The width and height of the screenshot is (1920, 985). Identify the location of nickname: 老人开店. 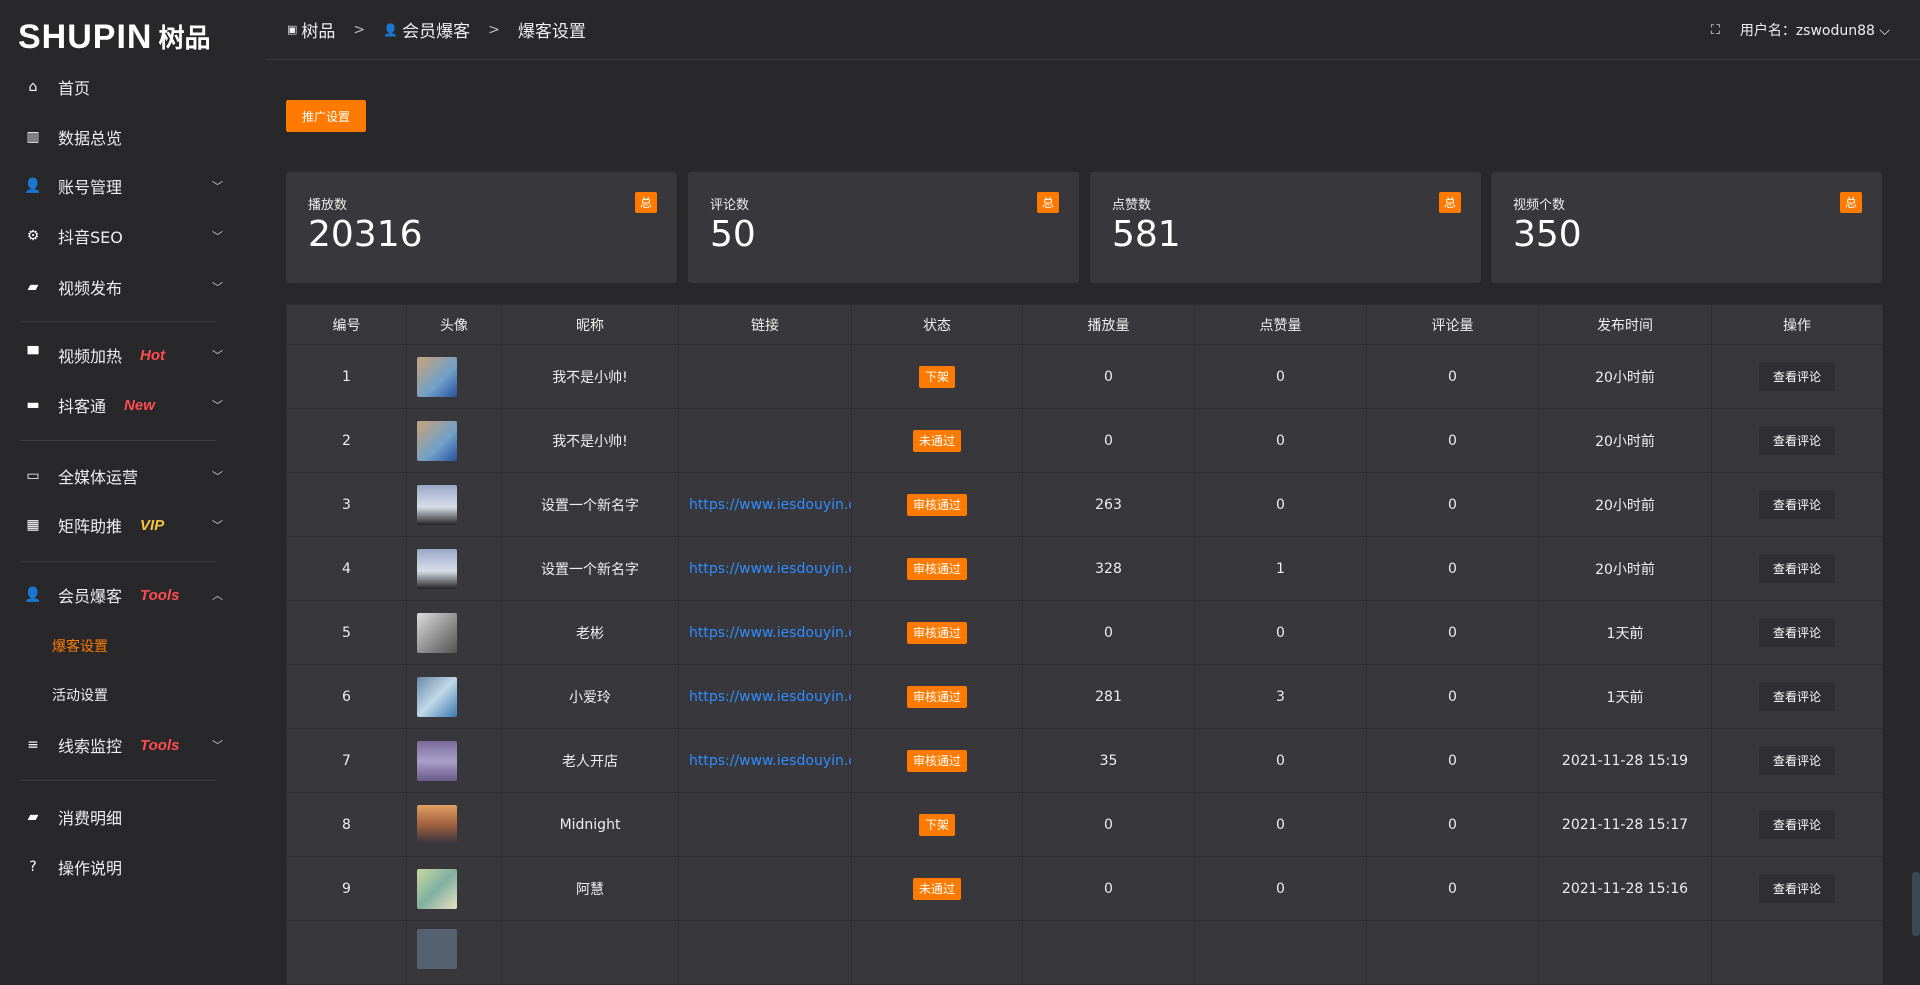
(590, 760).